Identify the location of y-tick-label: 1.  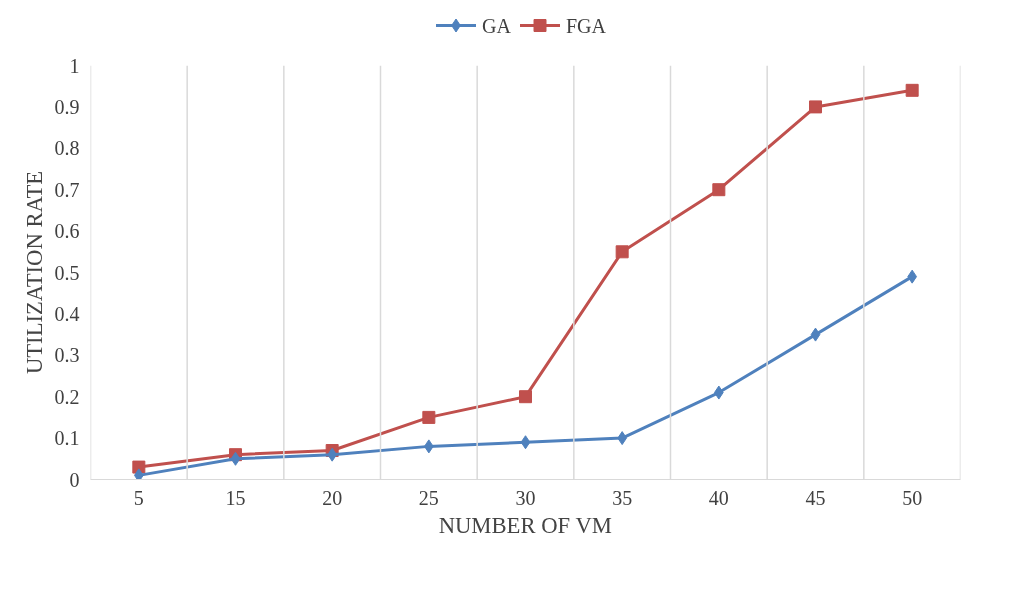
(74, 65).